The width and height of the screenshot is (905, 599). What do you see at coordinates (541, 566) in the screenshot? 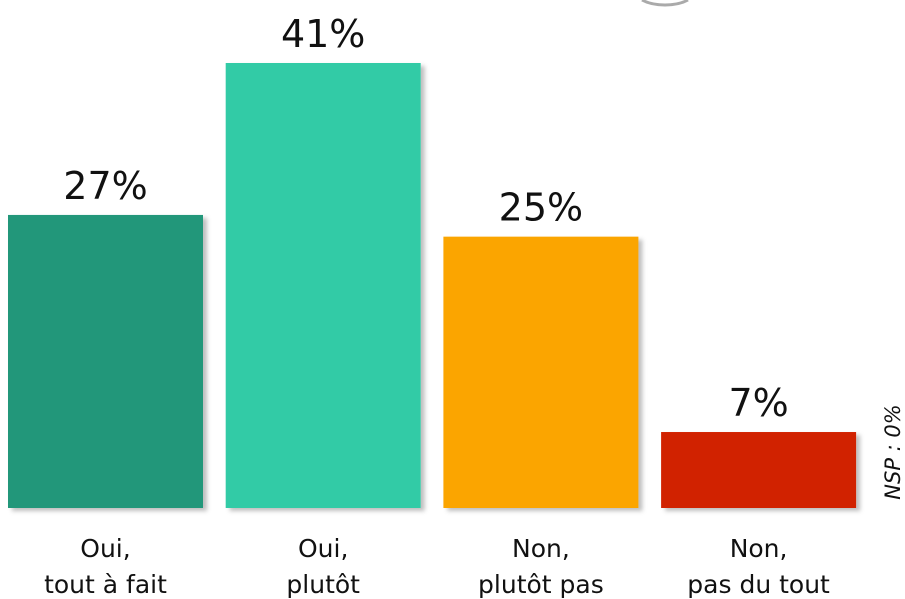
I see `category-label: Non, plutôt pas` at bounding box center [541, 566].